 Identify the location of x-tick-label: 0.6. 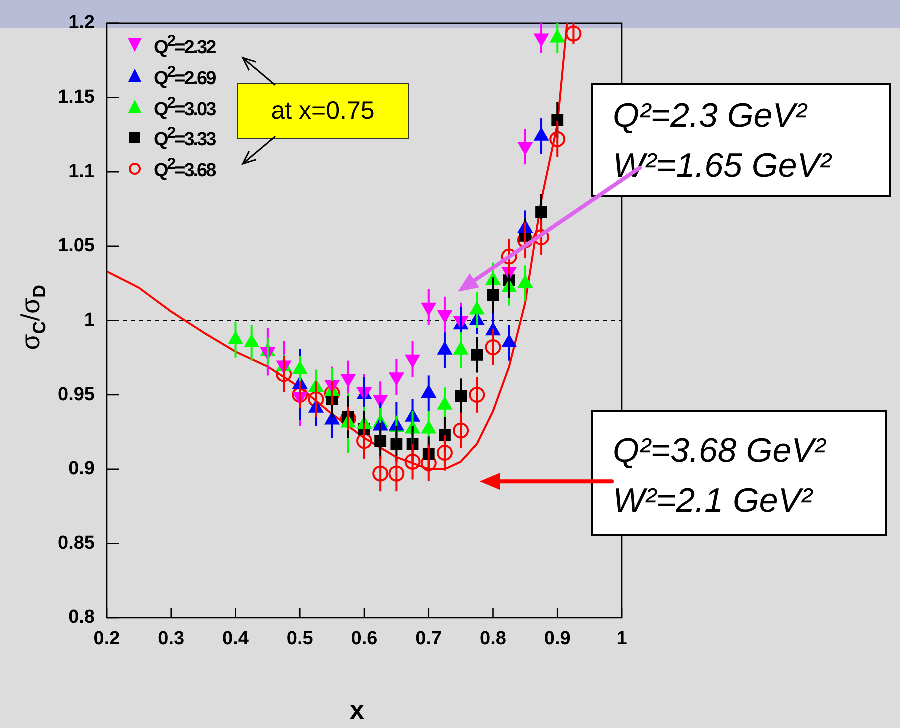
(364, 639).